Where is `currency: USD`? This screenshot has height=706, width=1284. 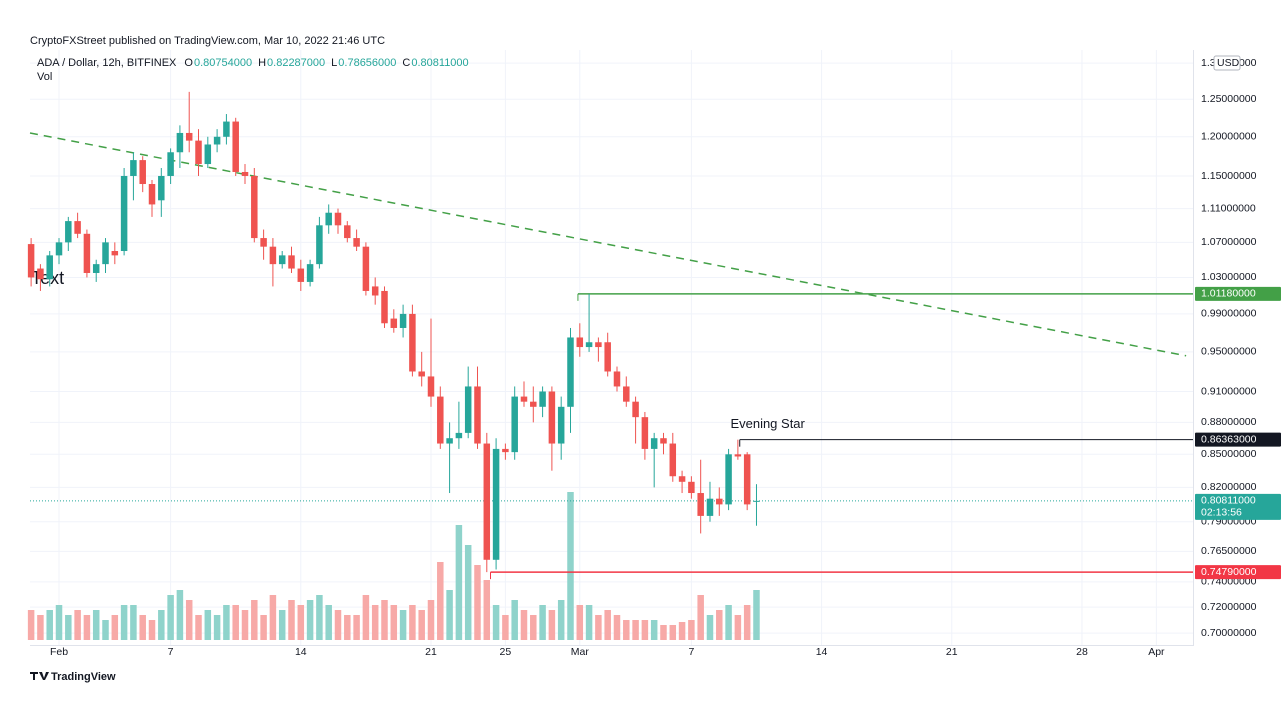 currency: USD is located at coordinates (1228, 63).